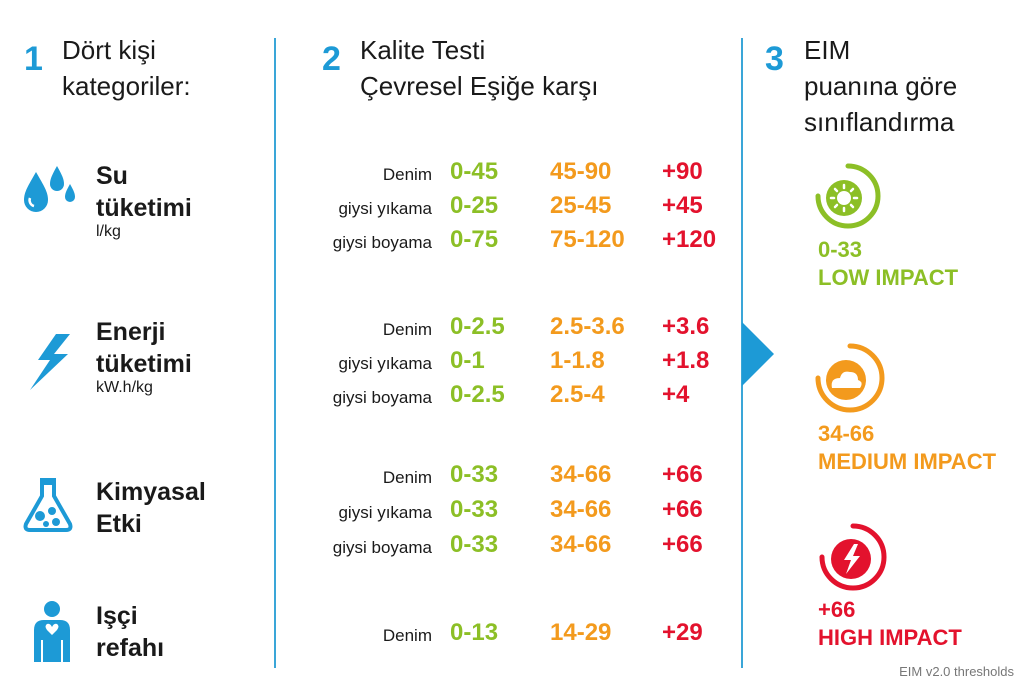  What do you see at coordinates (907, 448) in the screenshot?
I see `impact-medium: 34-66 MEDIUM IMPACT` at bounding box center [907, 448].